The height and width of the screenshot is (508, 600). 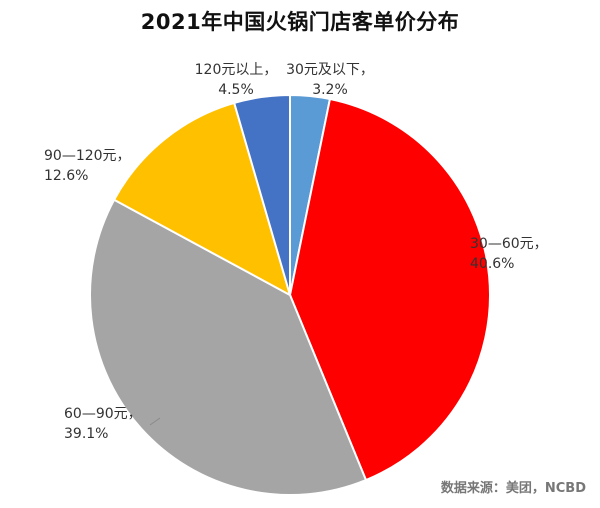 I want to click on slice-label-5: 120元以上， 4.5%, so click(x=236, y=80).